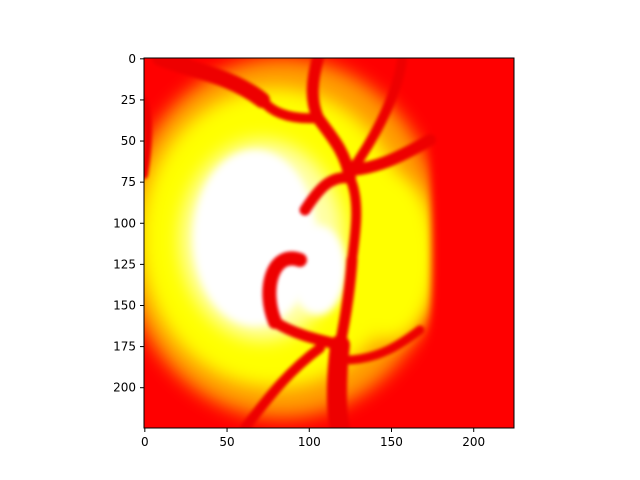  Describe the element at coordinates (309, 442) in the screenshot. I see `x-tick-label: 100` at that location.